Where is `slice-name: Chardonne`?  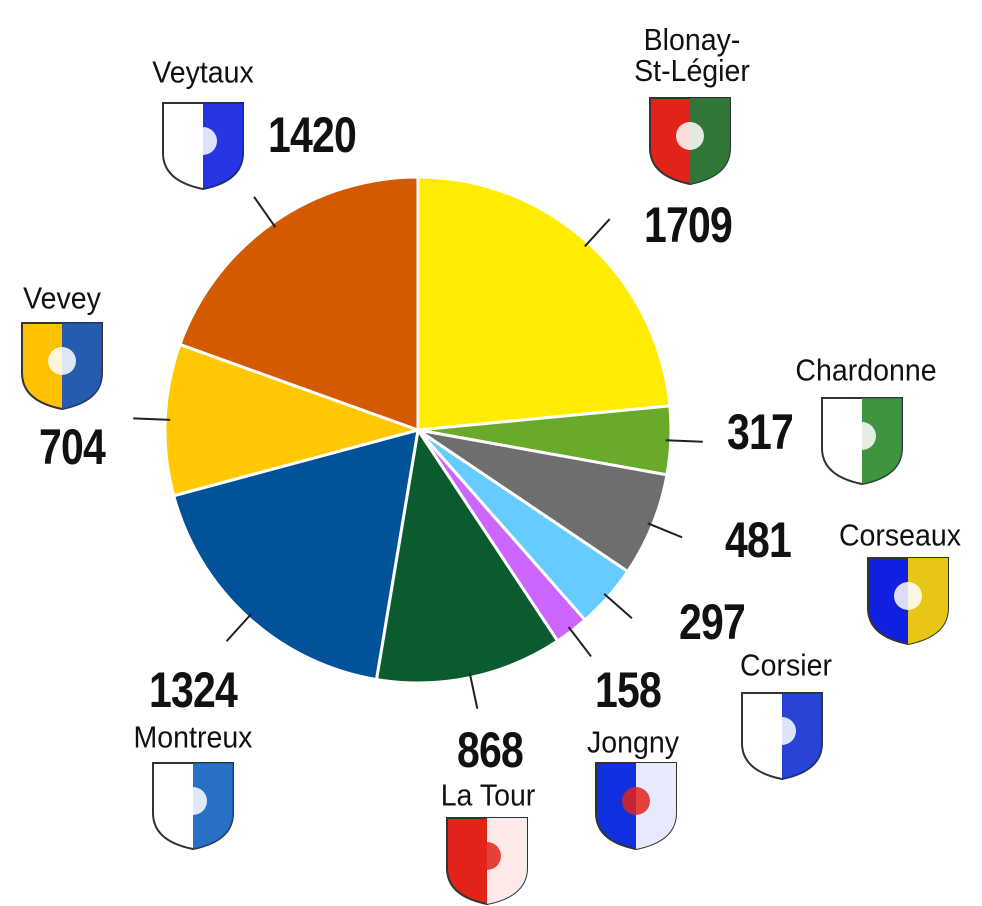
slice-name: Chardonne is located at coordinates (866, 370).